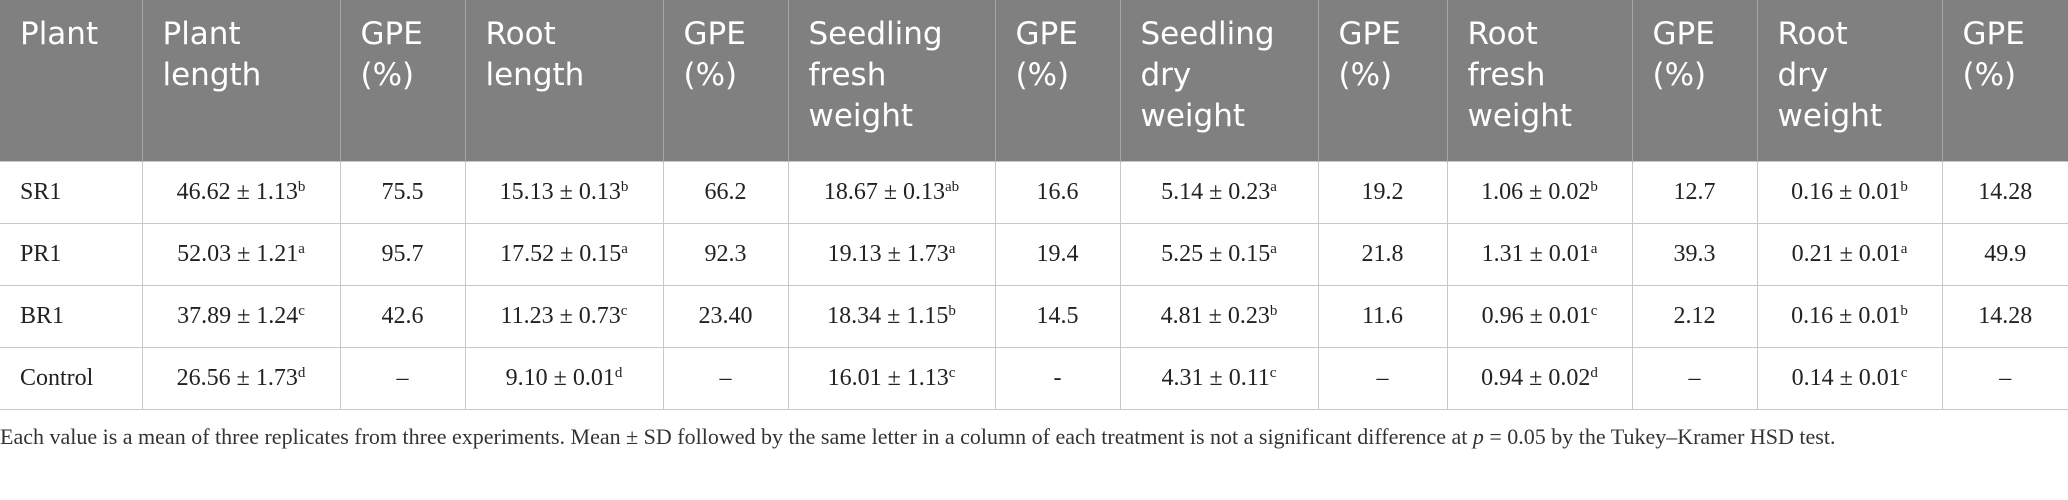  What do you see at coordinates (403, 254) in the screenshot?
I see `table-cell: 95.7` at bounding box center [403, 254].